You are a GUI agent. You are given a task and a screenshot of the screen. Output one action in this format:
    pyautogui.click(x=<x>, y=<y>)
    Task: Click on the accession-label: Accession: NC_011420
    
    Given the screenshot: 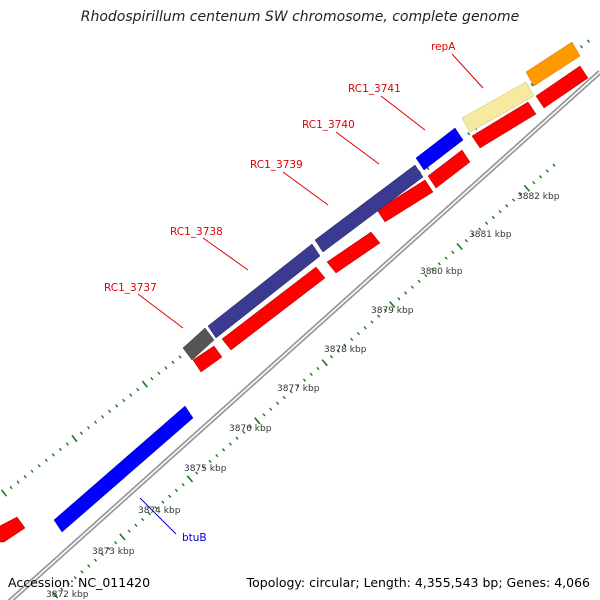 What is the action you would take?
    pyautogui.click(x=79, y=582)
    